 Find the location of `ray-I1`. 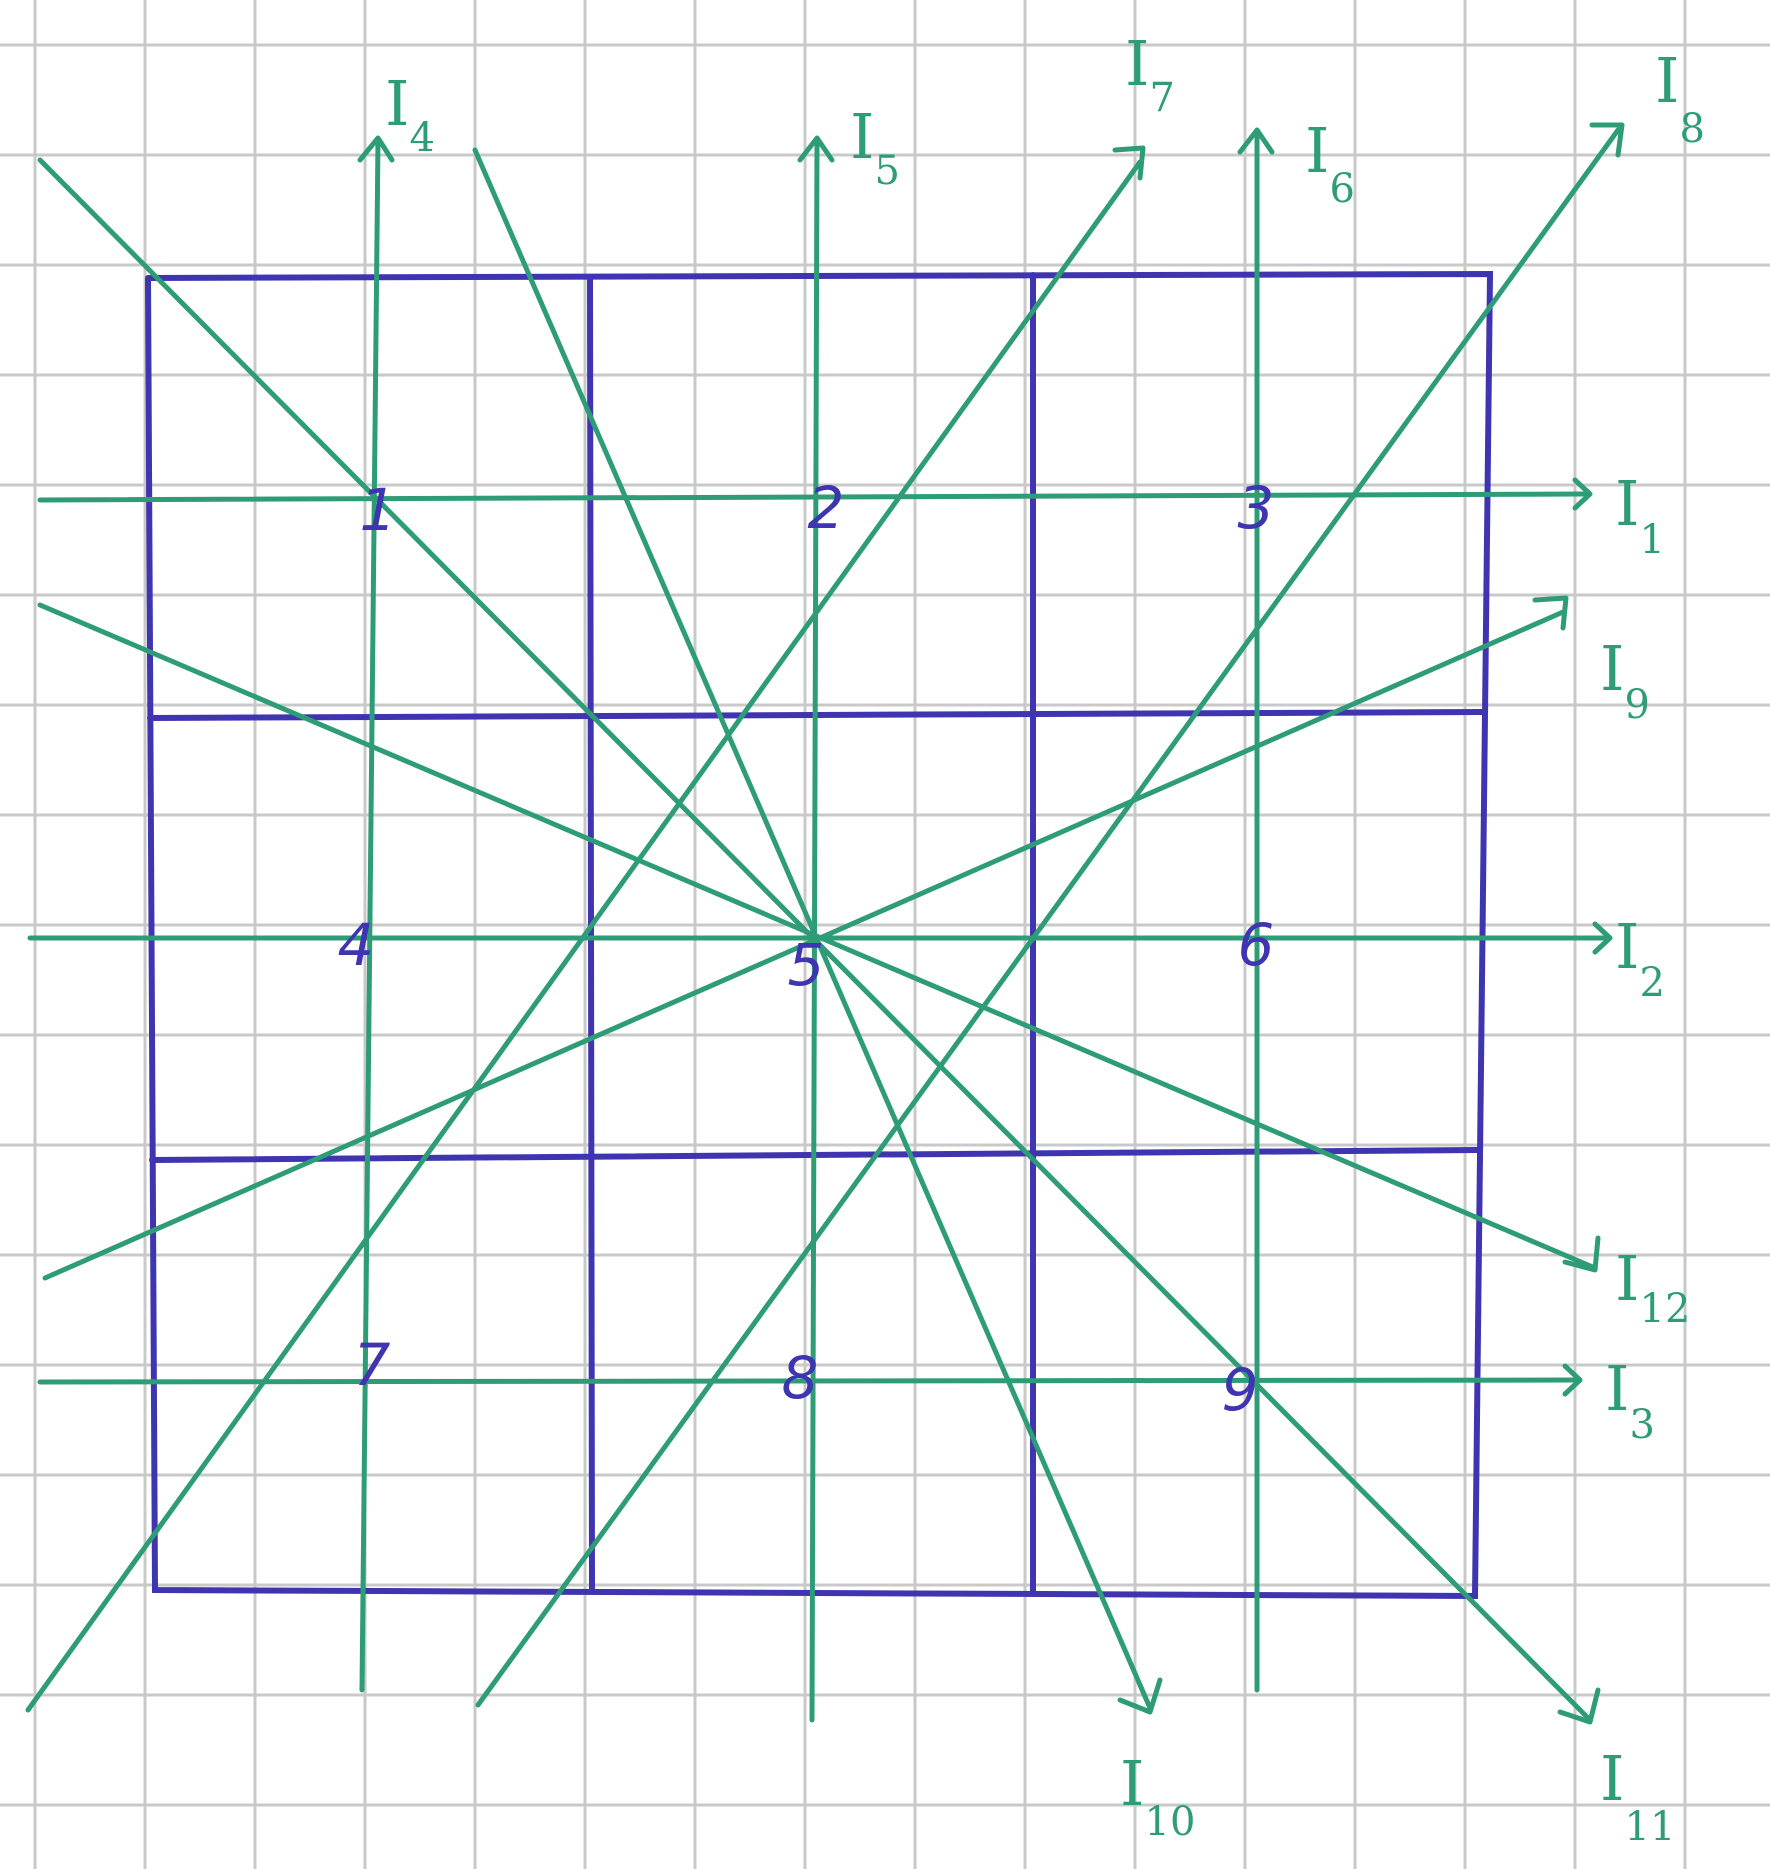

ray-I1 is located at coordinates (815, 494).